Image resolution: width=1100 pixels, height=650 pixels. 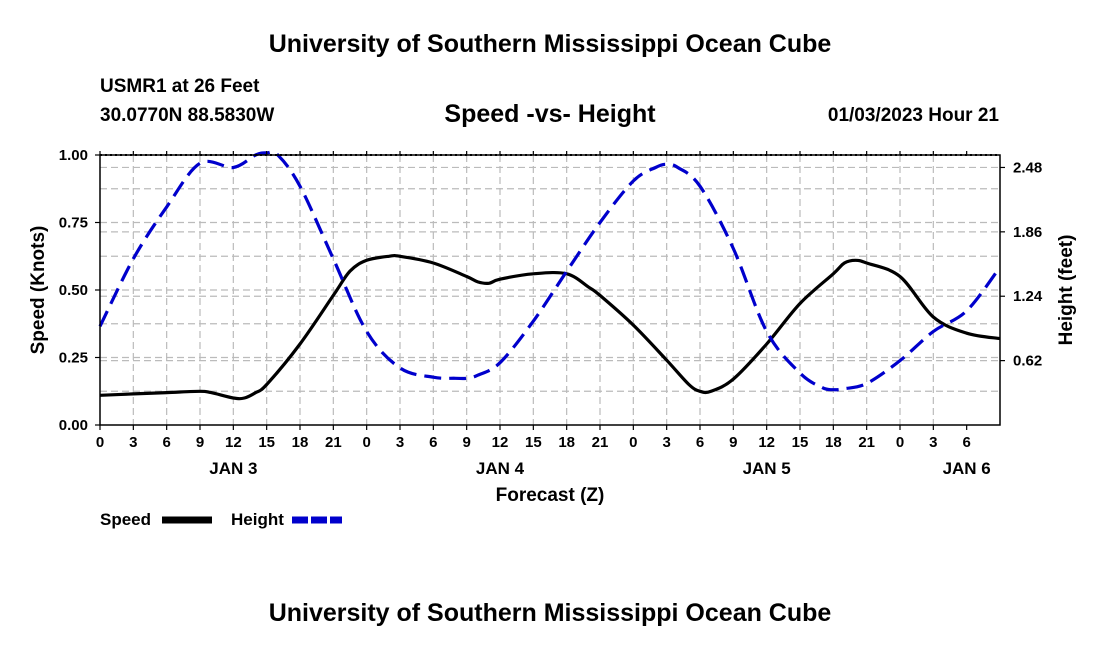 What do you see at coordinates (233, 468) in the screenshot?
I see `x-date-label: JAN 3` at bounding box center [233, 468].